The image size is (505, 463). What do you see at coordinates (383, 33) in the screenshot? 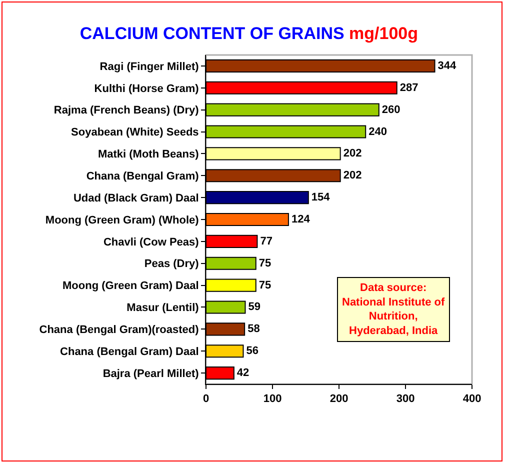
I see `chart-subtitle: mg/100g` at bounding box center [383, 33].